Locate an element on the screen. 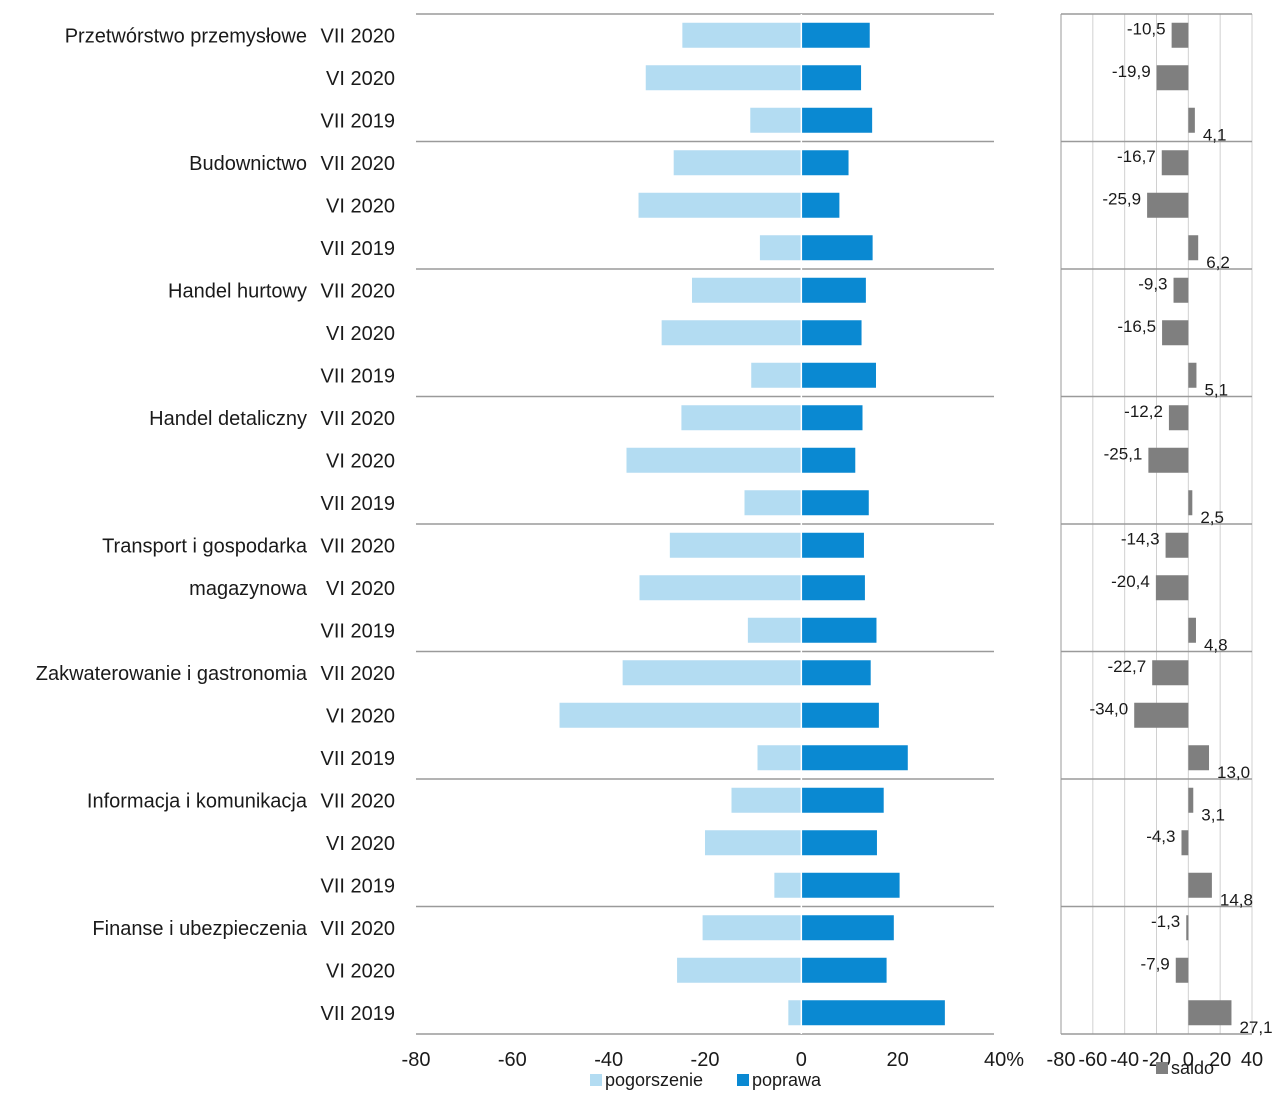 The height and width of the screenshot is (1112, 1276). x-tick-label: 40% is located at coordinates (1004, 1060).